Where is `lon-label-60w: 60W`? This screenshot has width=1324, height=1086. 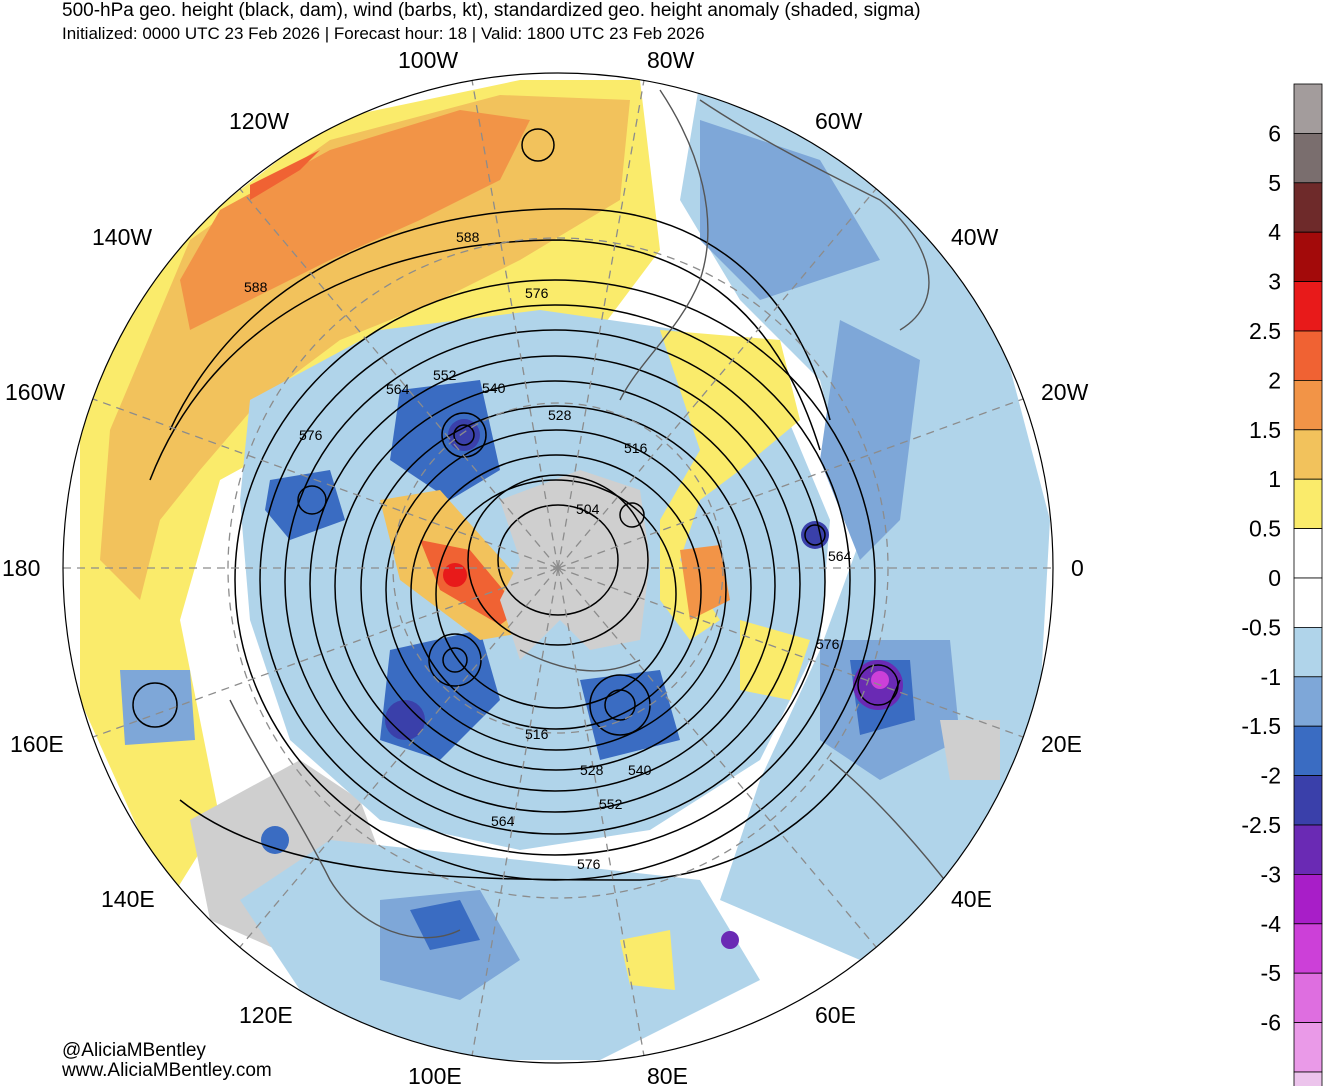
lon-label-60w: 60W is located at coordinates (839, 121).